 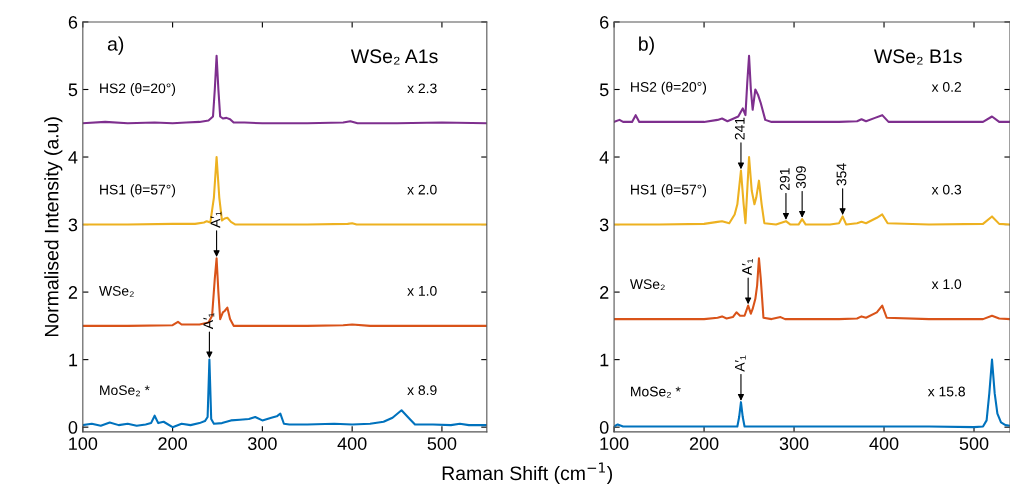 What do you see at coordinates (527, 473) in the screenshot?
I see `x-axis-title: Raman Shift (cm$^{−1}$)` at bounding box center [527, 473].